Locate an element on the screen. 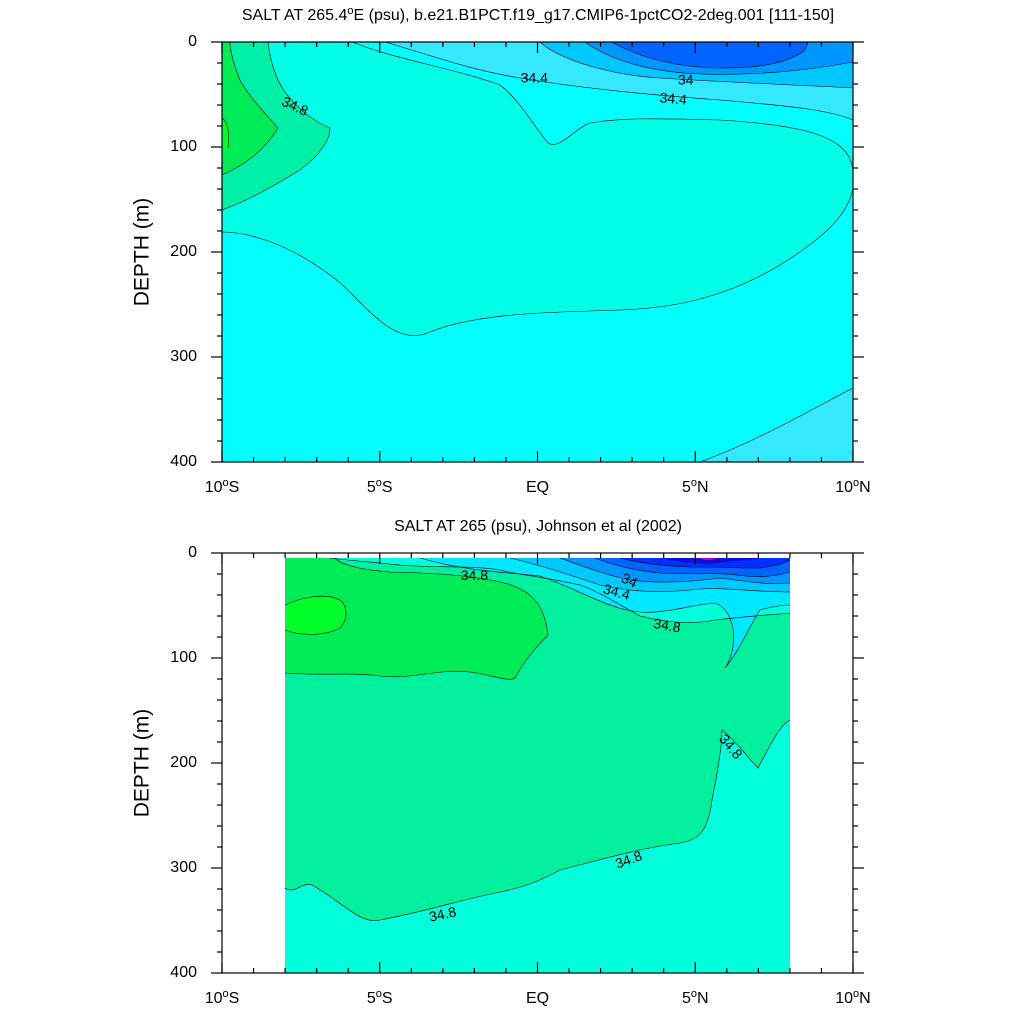 The height and width of the screenshot is (1024, 1024). panel-bottom-title: SALT AT 265 (psu), Johnson et al (2002) is located at coordinates (538, 526).